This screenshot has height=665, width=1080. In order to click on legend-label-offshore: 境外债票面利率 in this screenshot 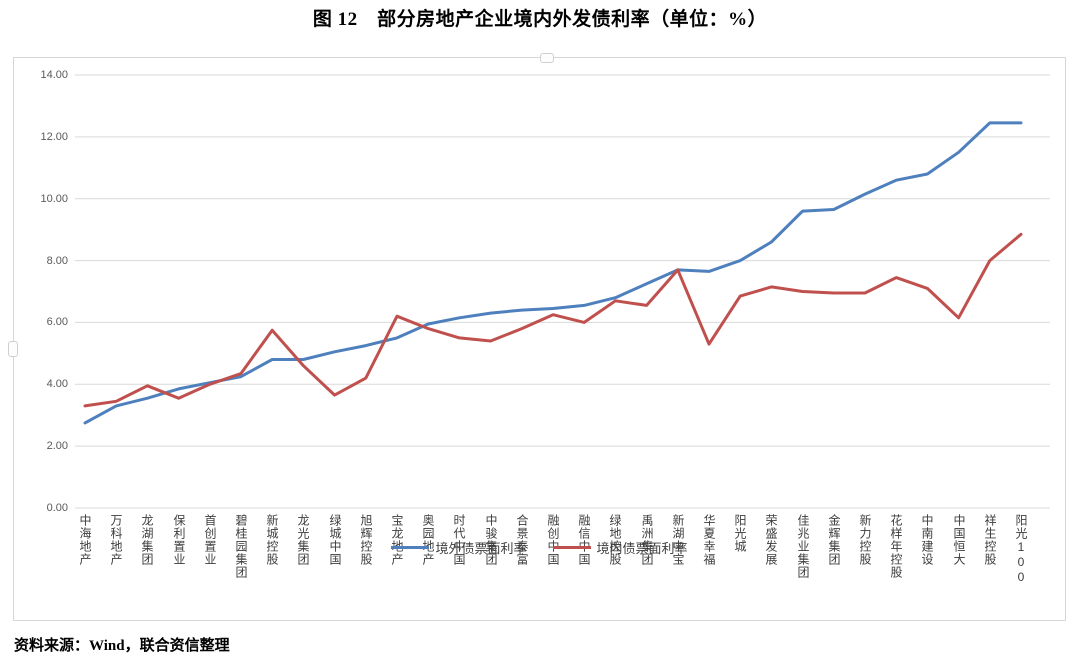, I will do `click(481, 548)`.